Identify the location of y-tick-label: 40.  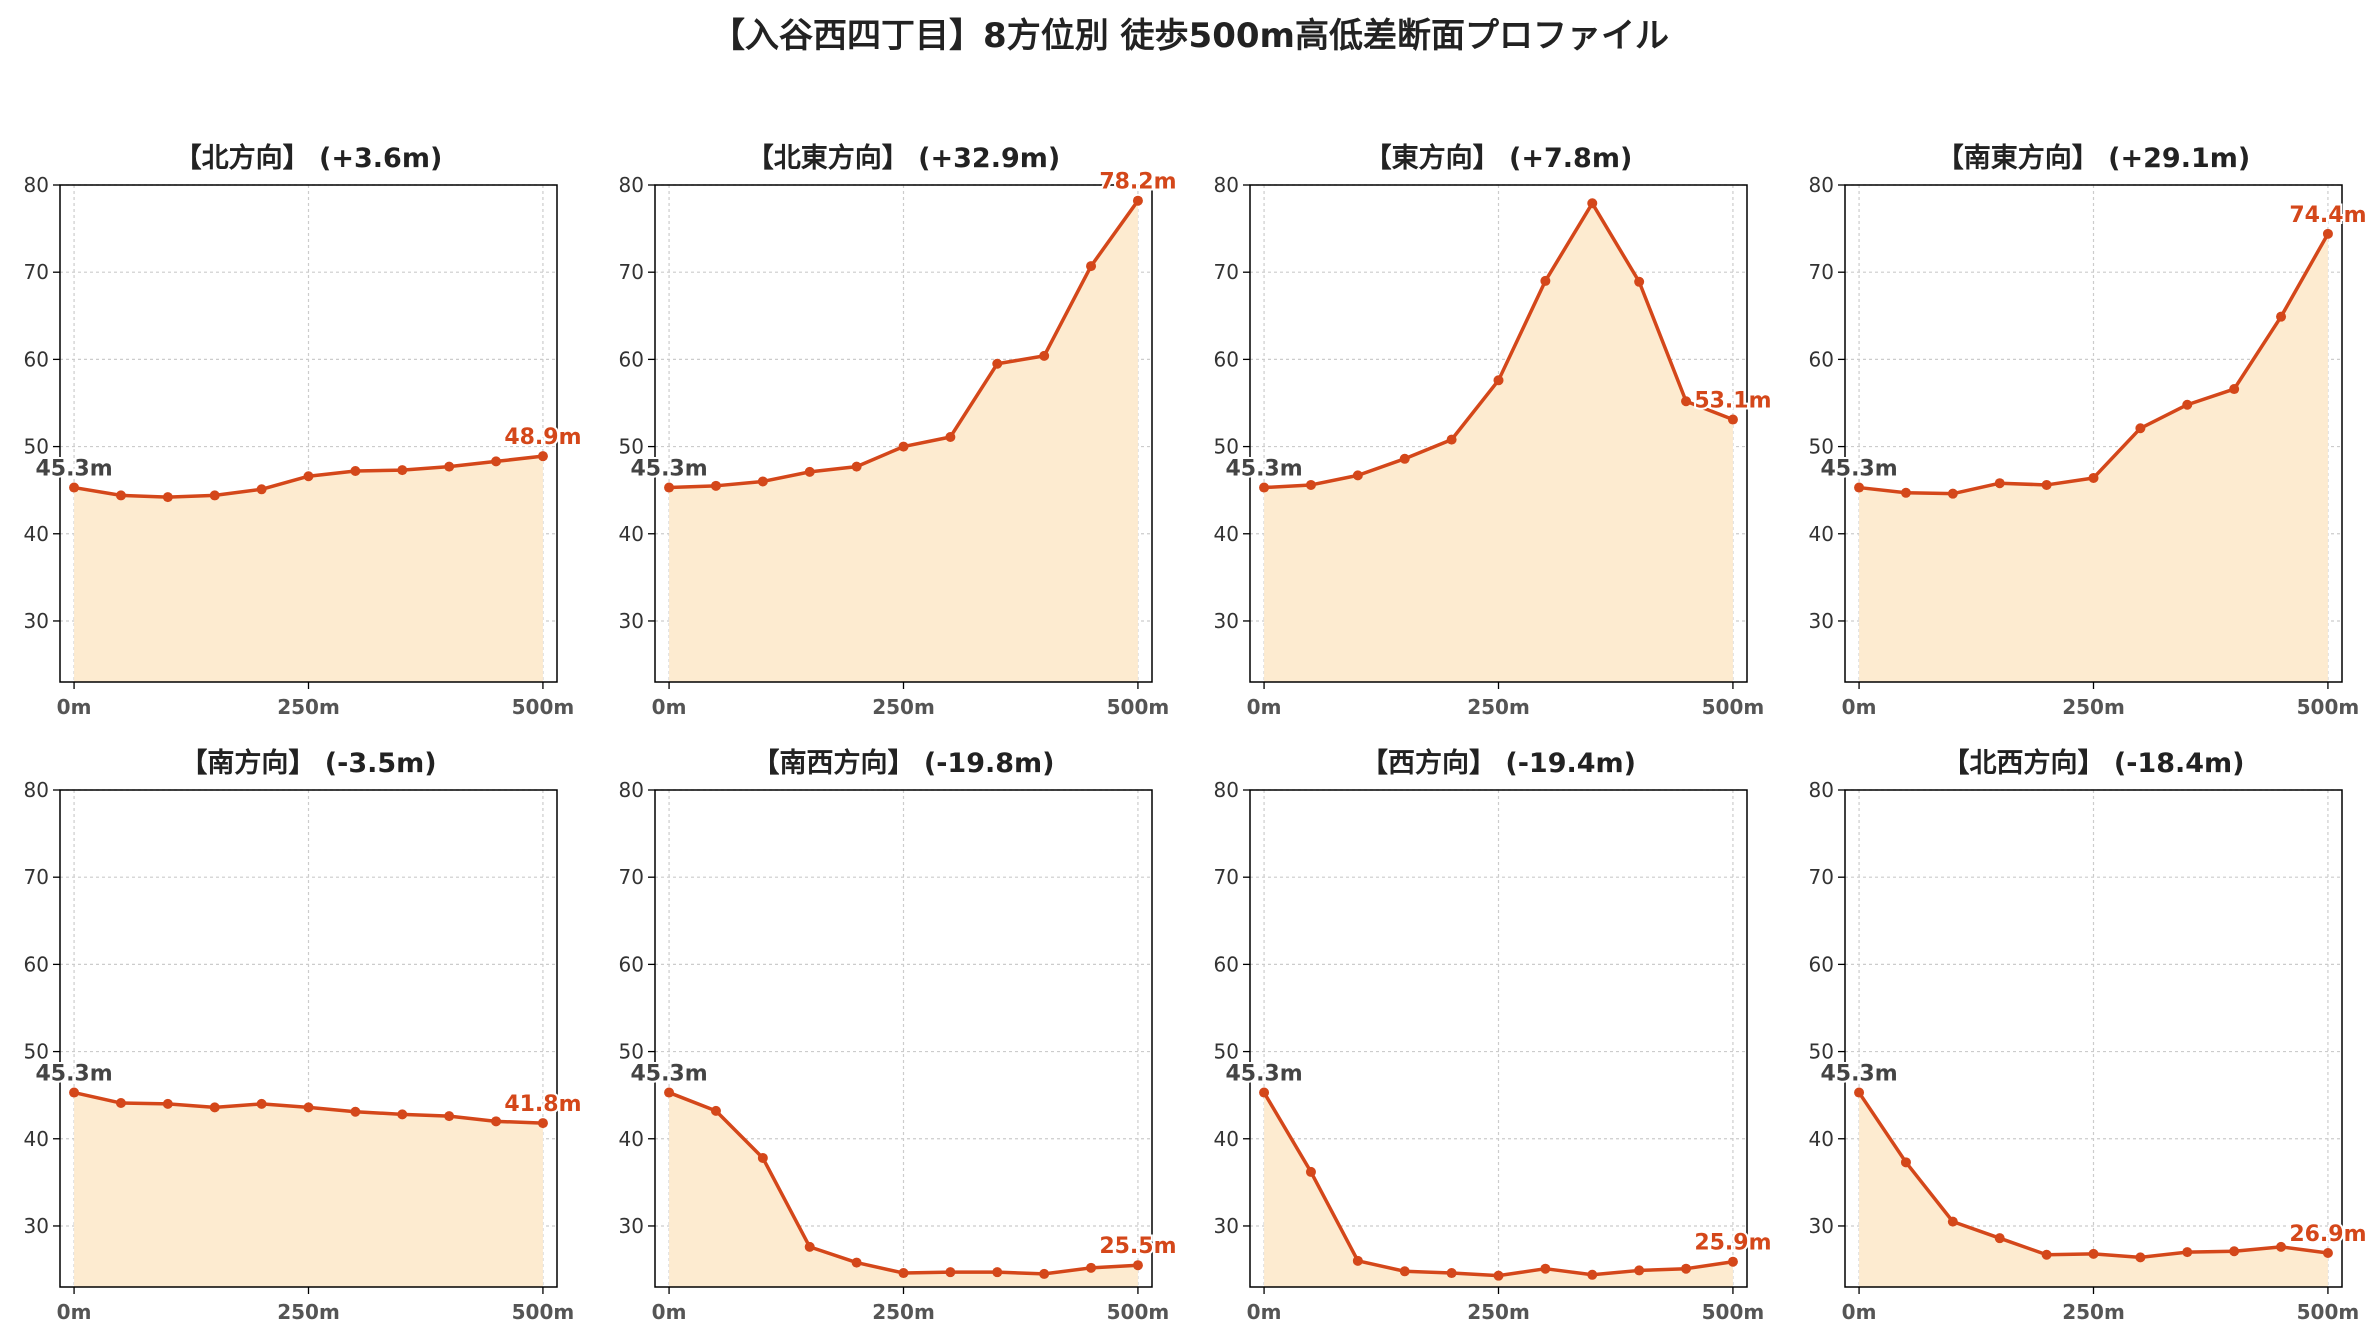
(631, 1139).